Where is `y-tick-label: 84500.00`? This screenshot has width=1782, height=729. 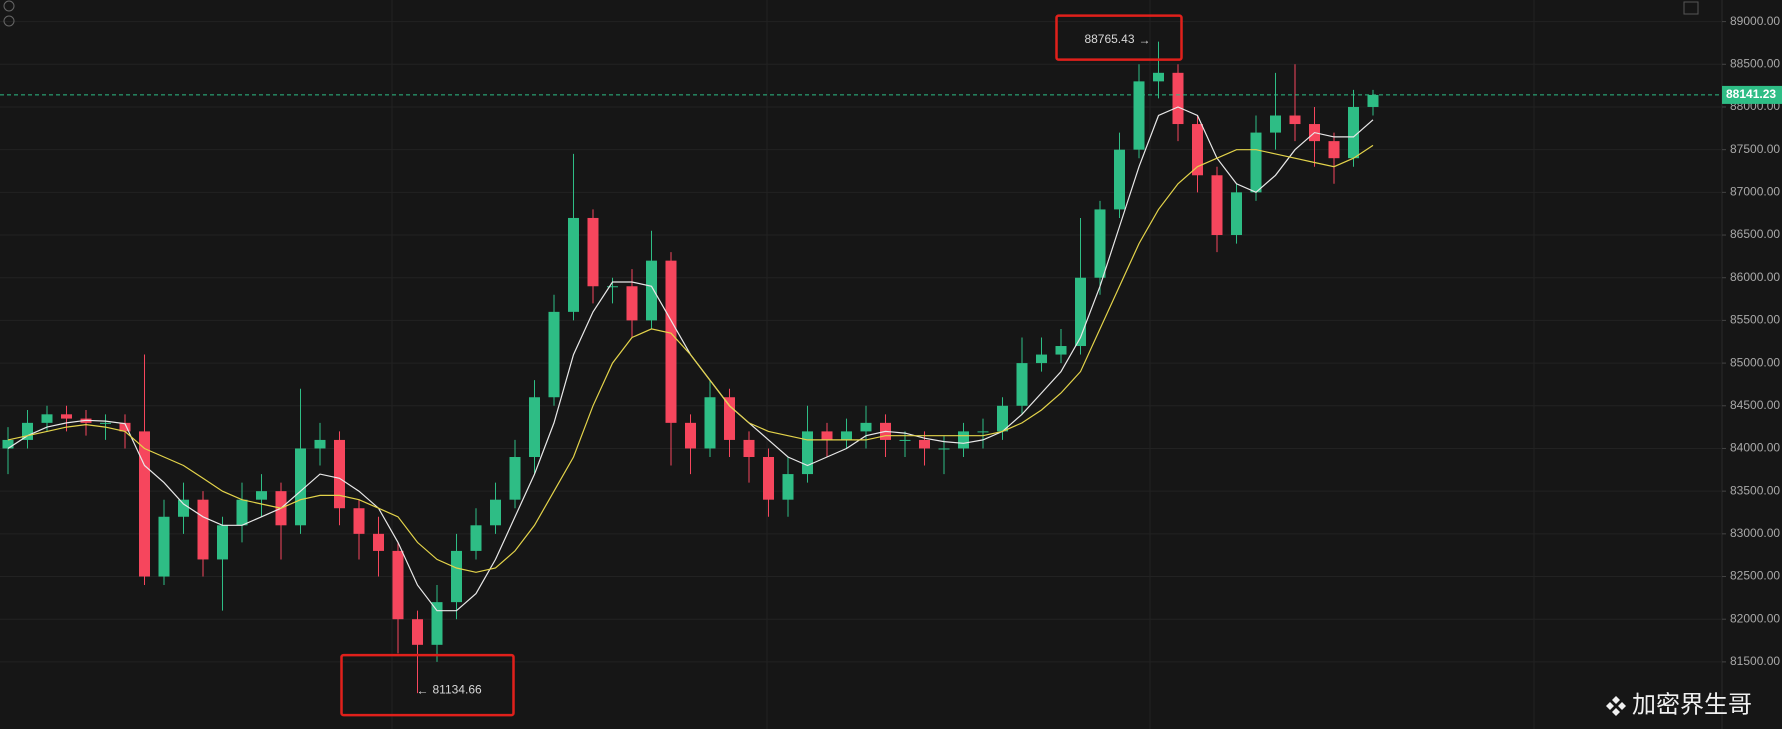 y-tick-label: 84500.00 is located at coordinates (1755, 405).